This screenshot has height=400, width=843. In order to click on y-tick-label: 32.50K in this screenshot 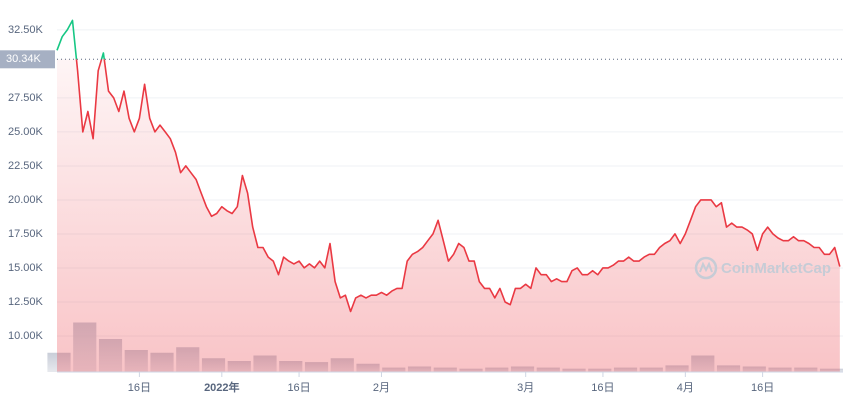, I will do `click(26, 30)`.